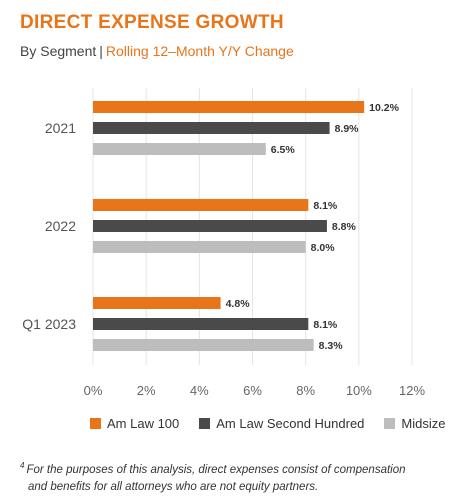 The width and height of the screenshot is (449, 502). I want to click on legend-swatch-midsize, so click(390, 423).